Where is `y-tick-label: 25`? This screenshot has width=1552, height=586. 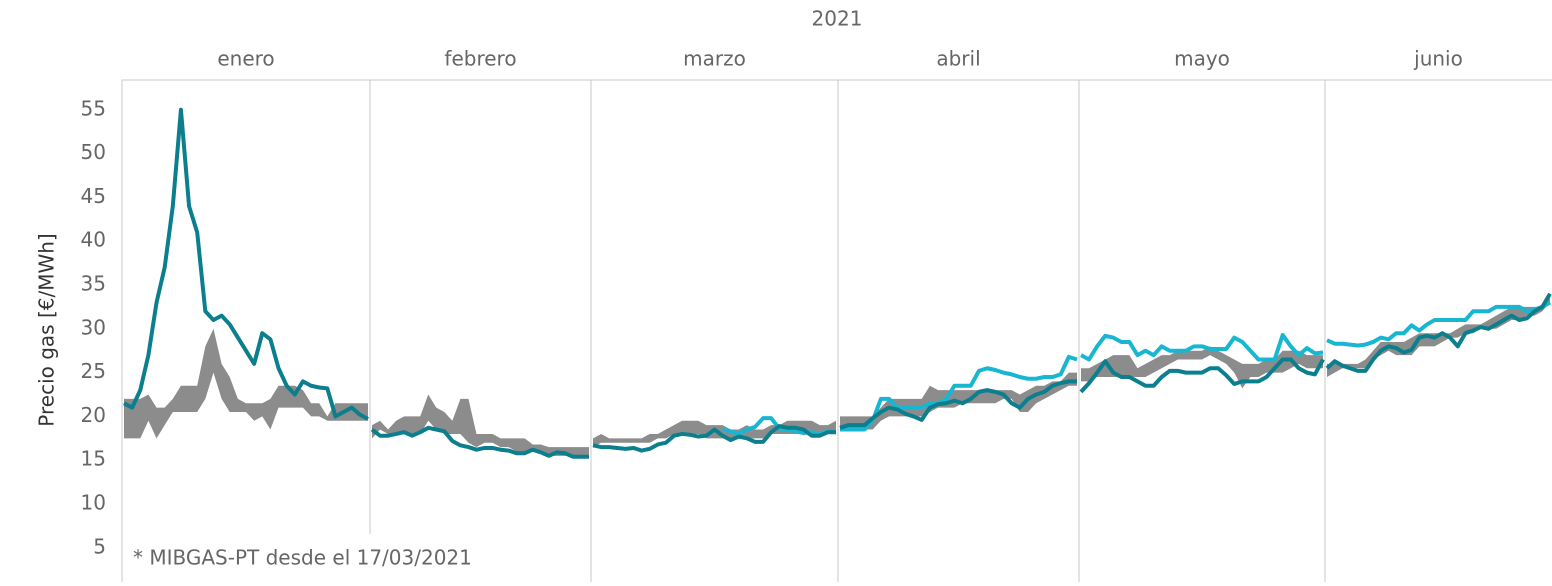 y-tick-label: 25 is located at coordinates (93, 371).